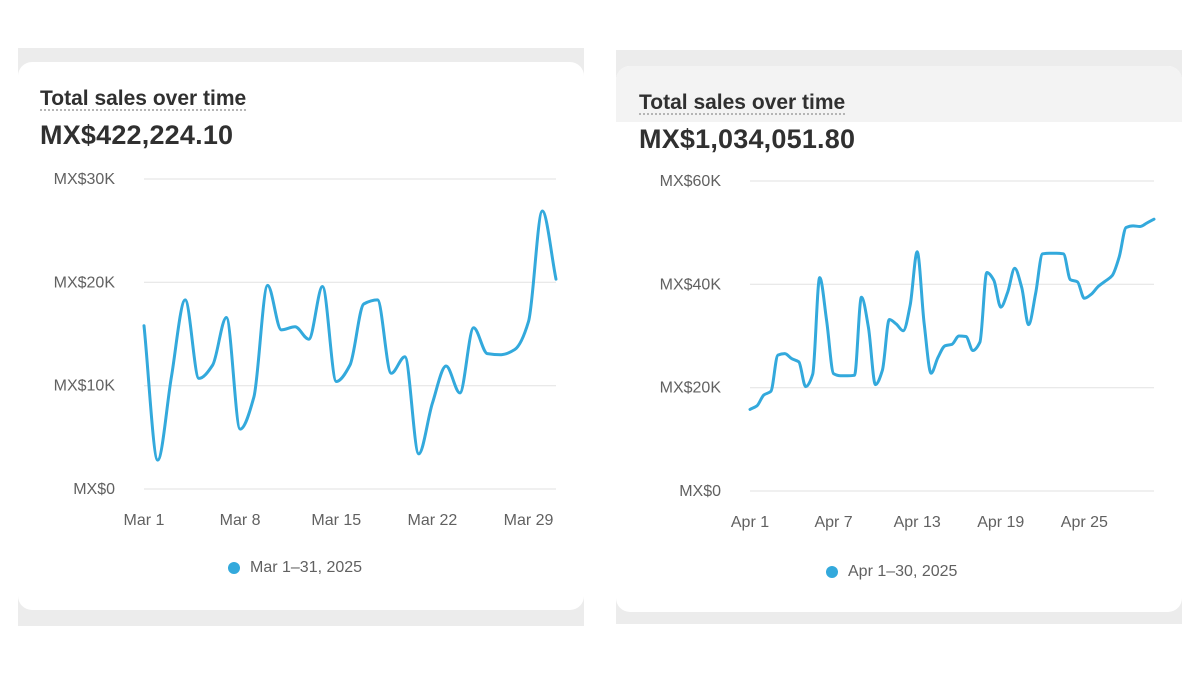  What do you see at coordinates (336, 520) in the screenshot?
I see `left-x-tick-label: Mar 15` at bounding box center [336, 520].